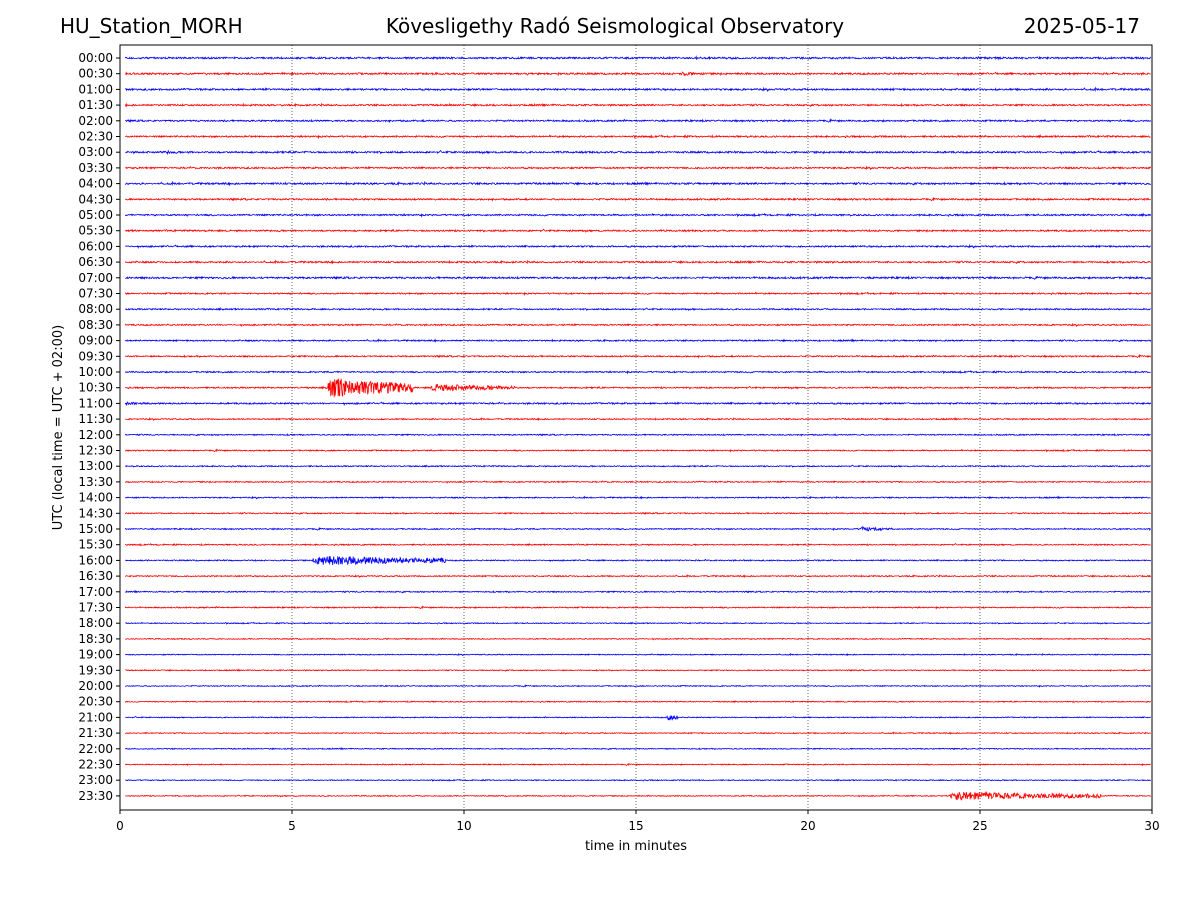  I want to click on y-tick-label: 03:00, so click(95, 152).